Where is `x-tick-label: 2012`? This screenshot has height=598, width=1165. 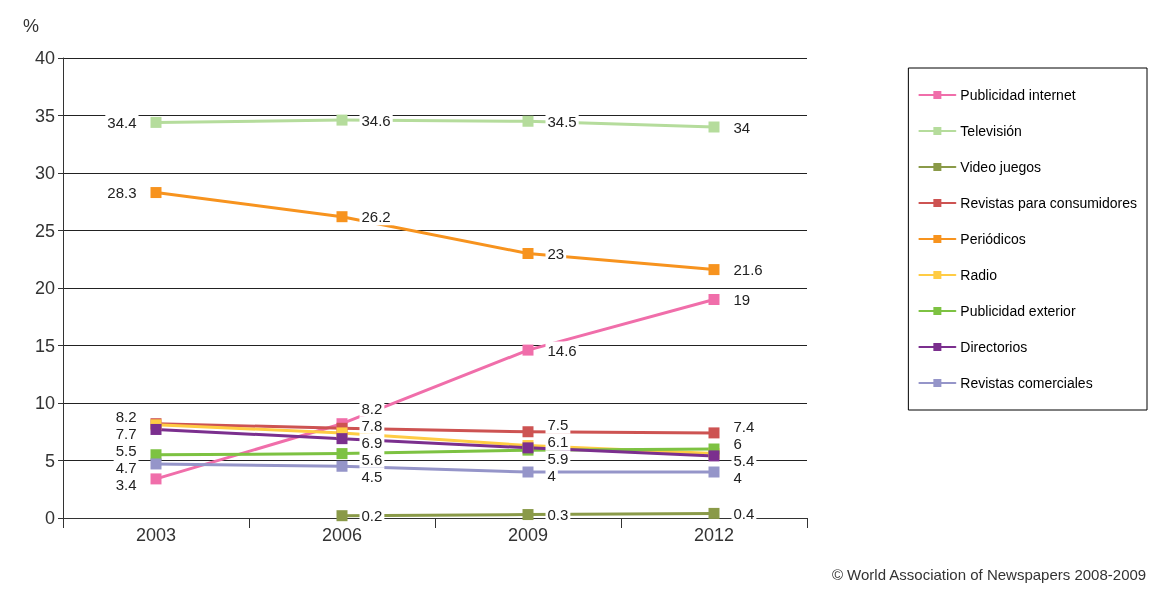
x-tick-label: 2012 is located at coordinates (714, 535).